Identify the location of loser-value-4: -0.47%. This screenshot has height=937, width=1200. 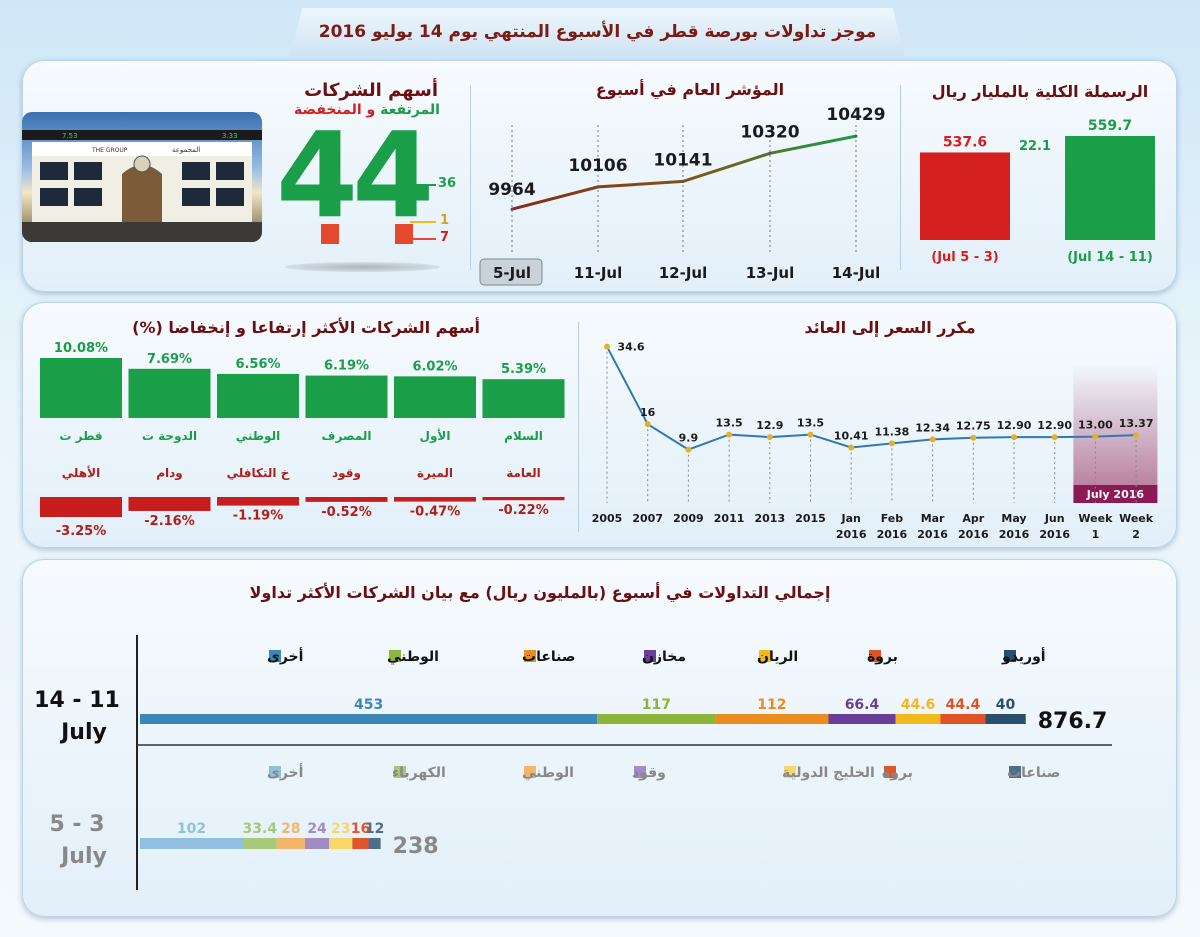
(435, 512).